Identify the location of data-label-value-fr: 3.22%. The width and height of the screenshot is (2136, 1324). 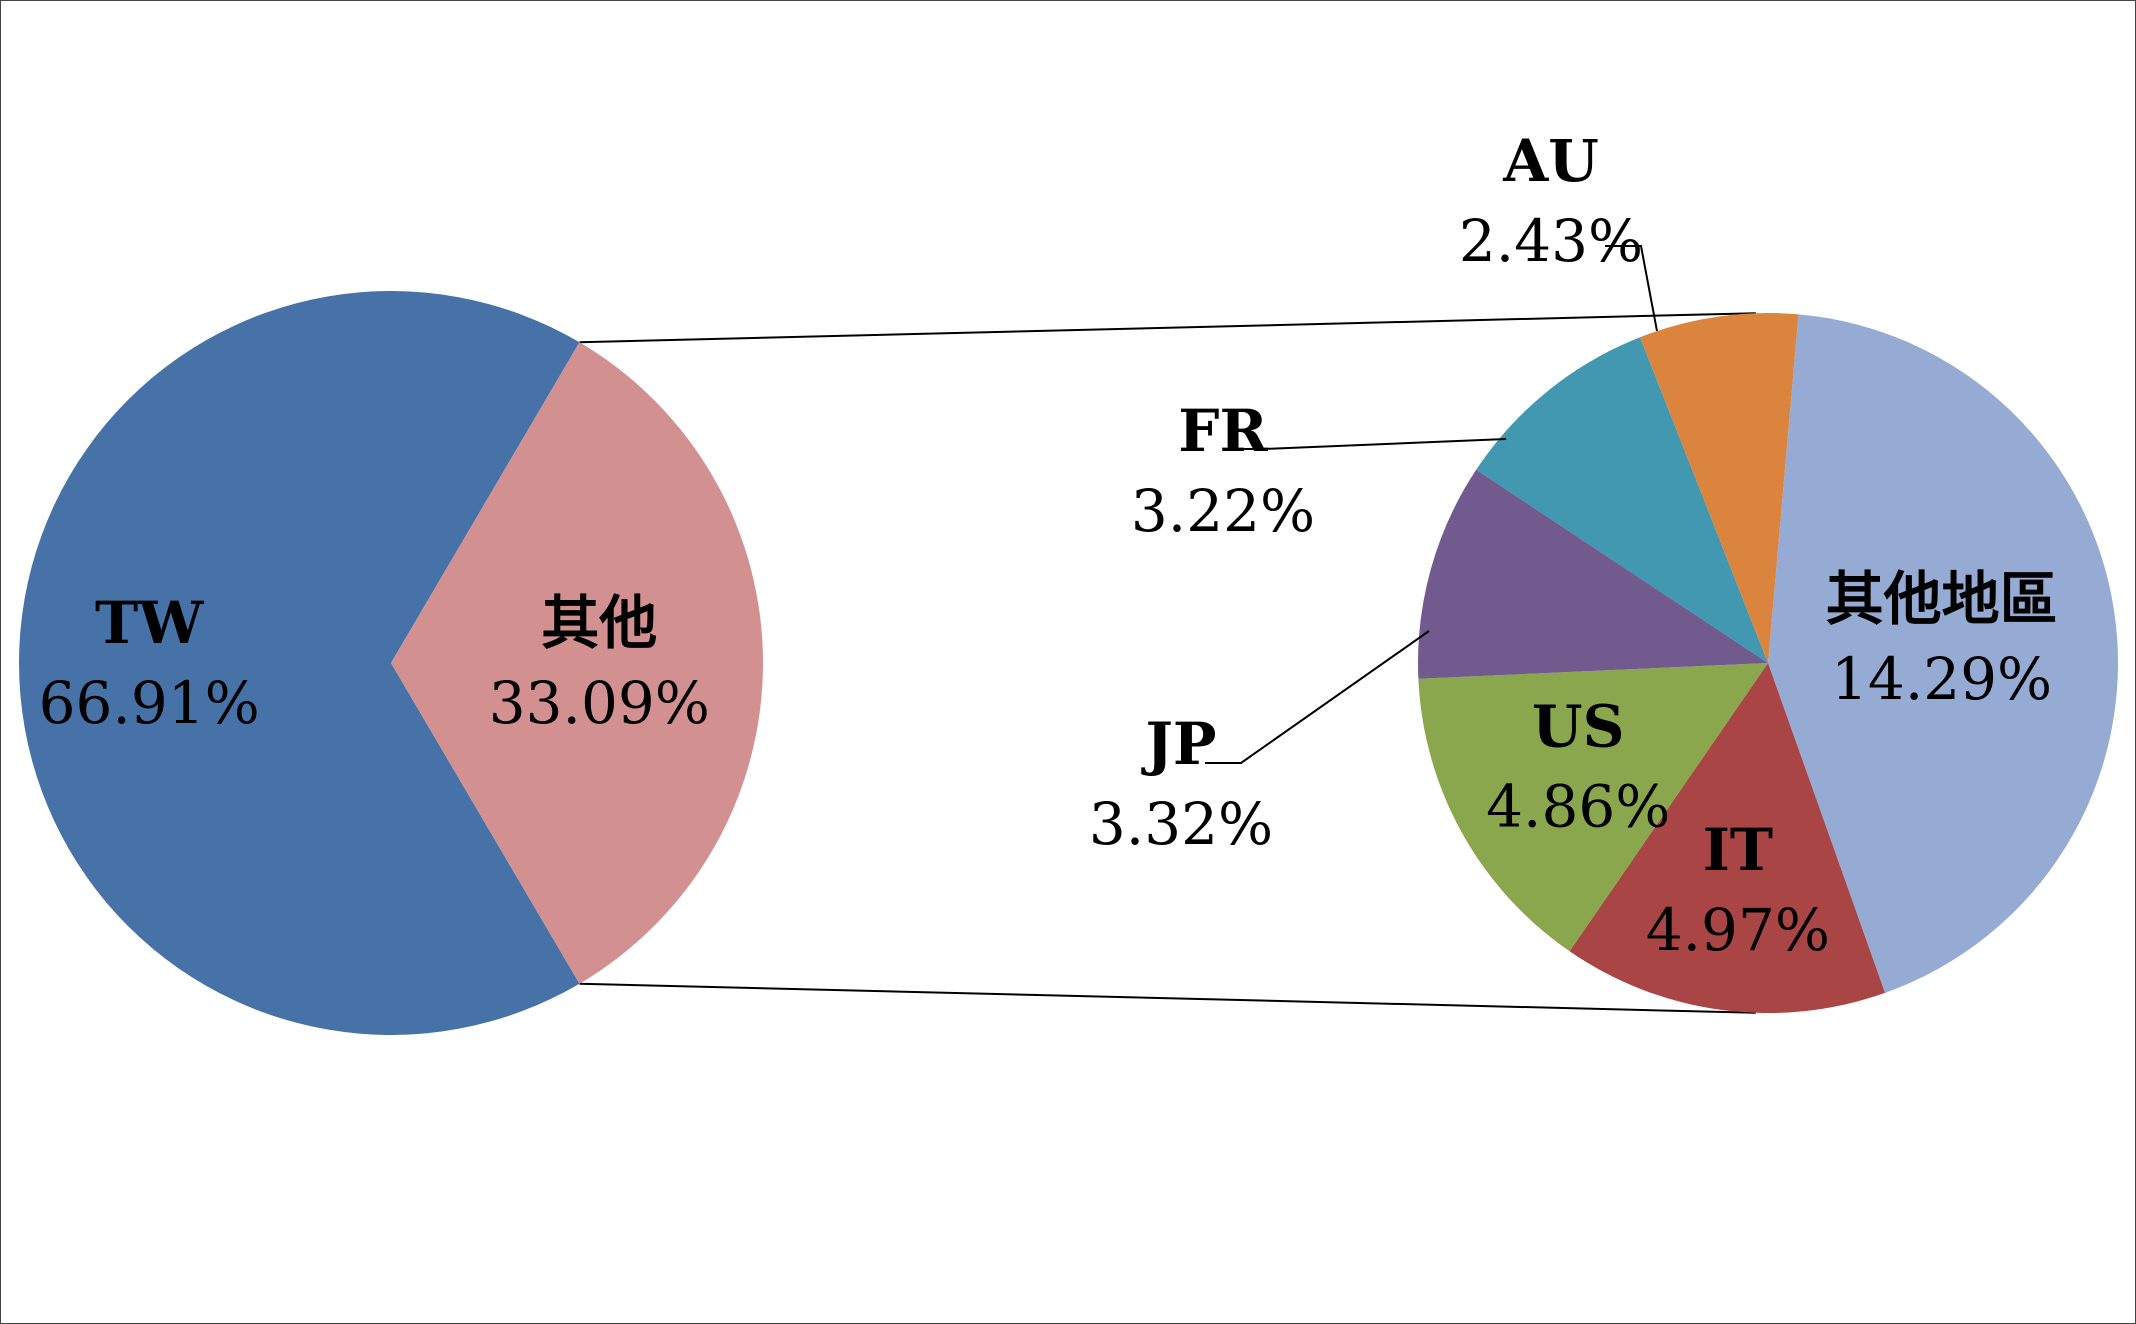
(1223, 511).